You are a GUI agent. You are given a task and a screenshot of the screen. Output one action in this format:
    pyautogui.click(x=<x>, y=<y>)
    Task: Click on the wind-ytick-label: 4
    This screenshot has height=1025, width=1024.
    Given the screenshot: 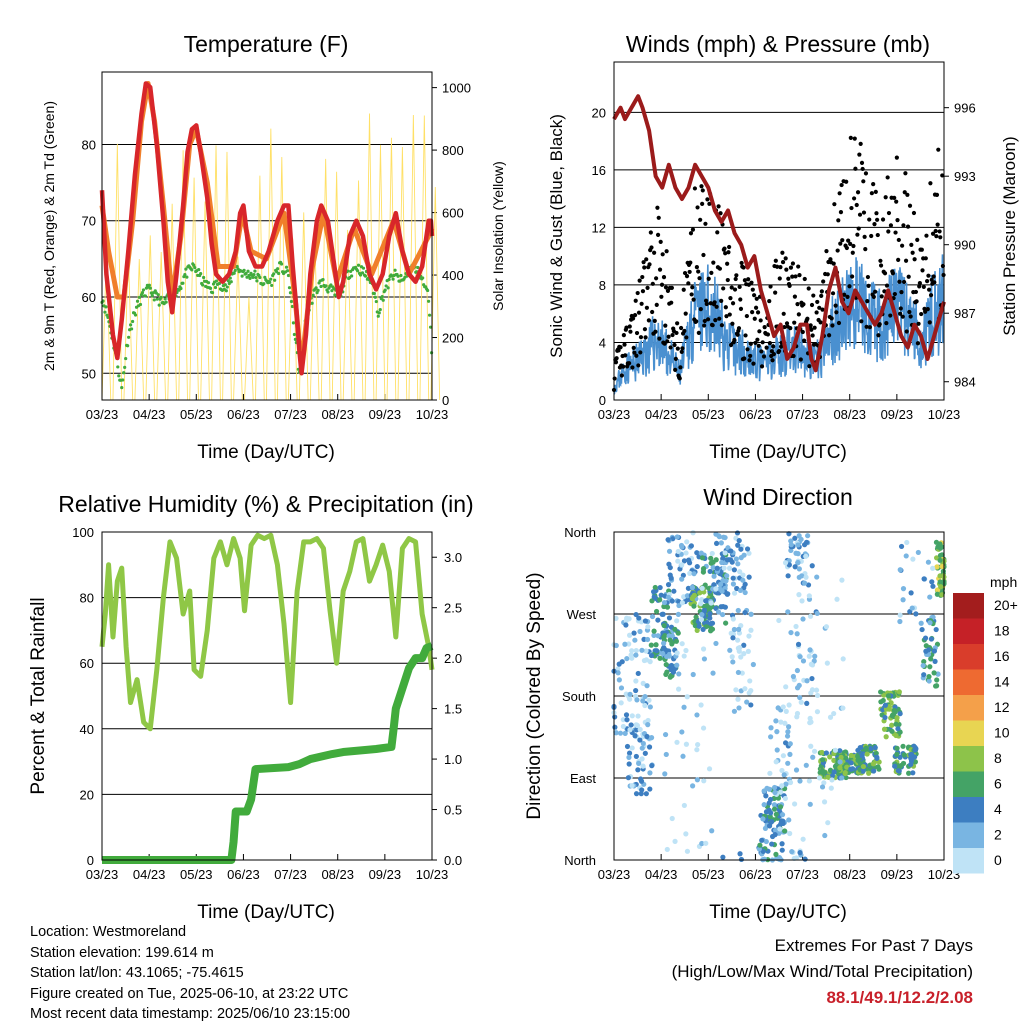 What is the action you would take?
    pyautogui.click(x=602, y=342)
    